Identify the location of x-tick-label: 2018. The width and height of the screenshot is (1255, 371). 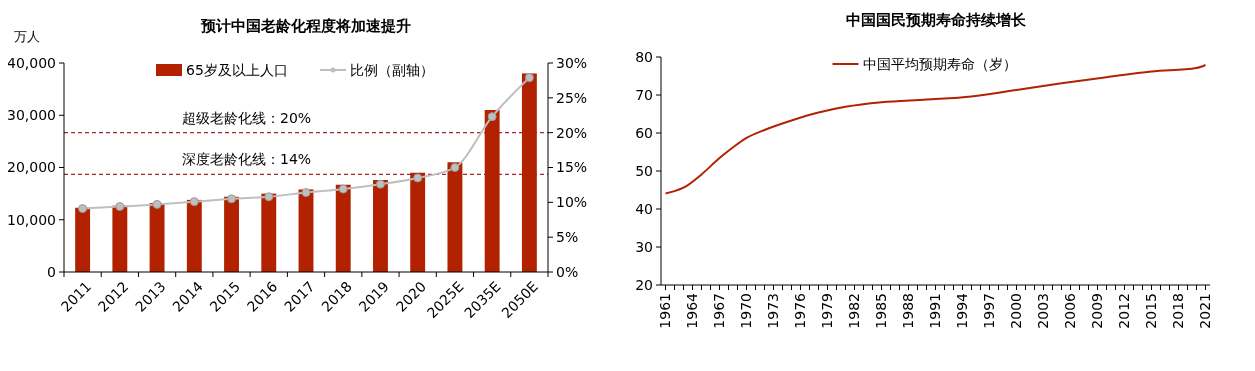
(1178, 311).